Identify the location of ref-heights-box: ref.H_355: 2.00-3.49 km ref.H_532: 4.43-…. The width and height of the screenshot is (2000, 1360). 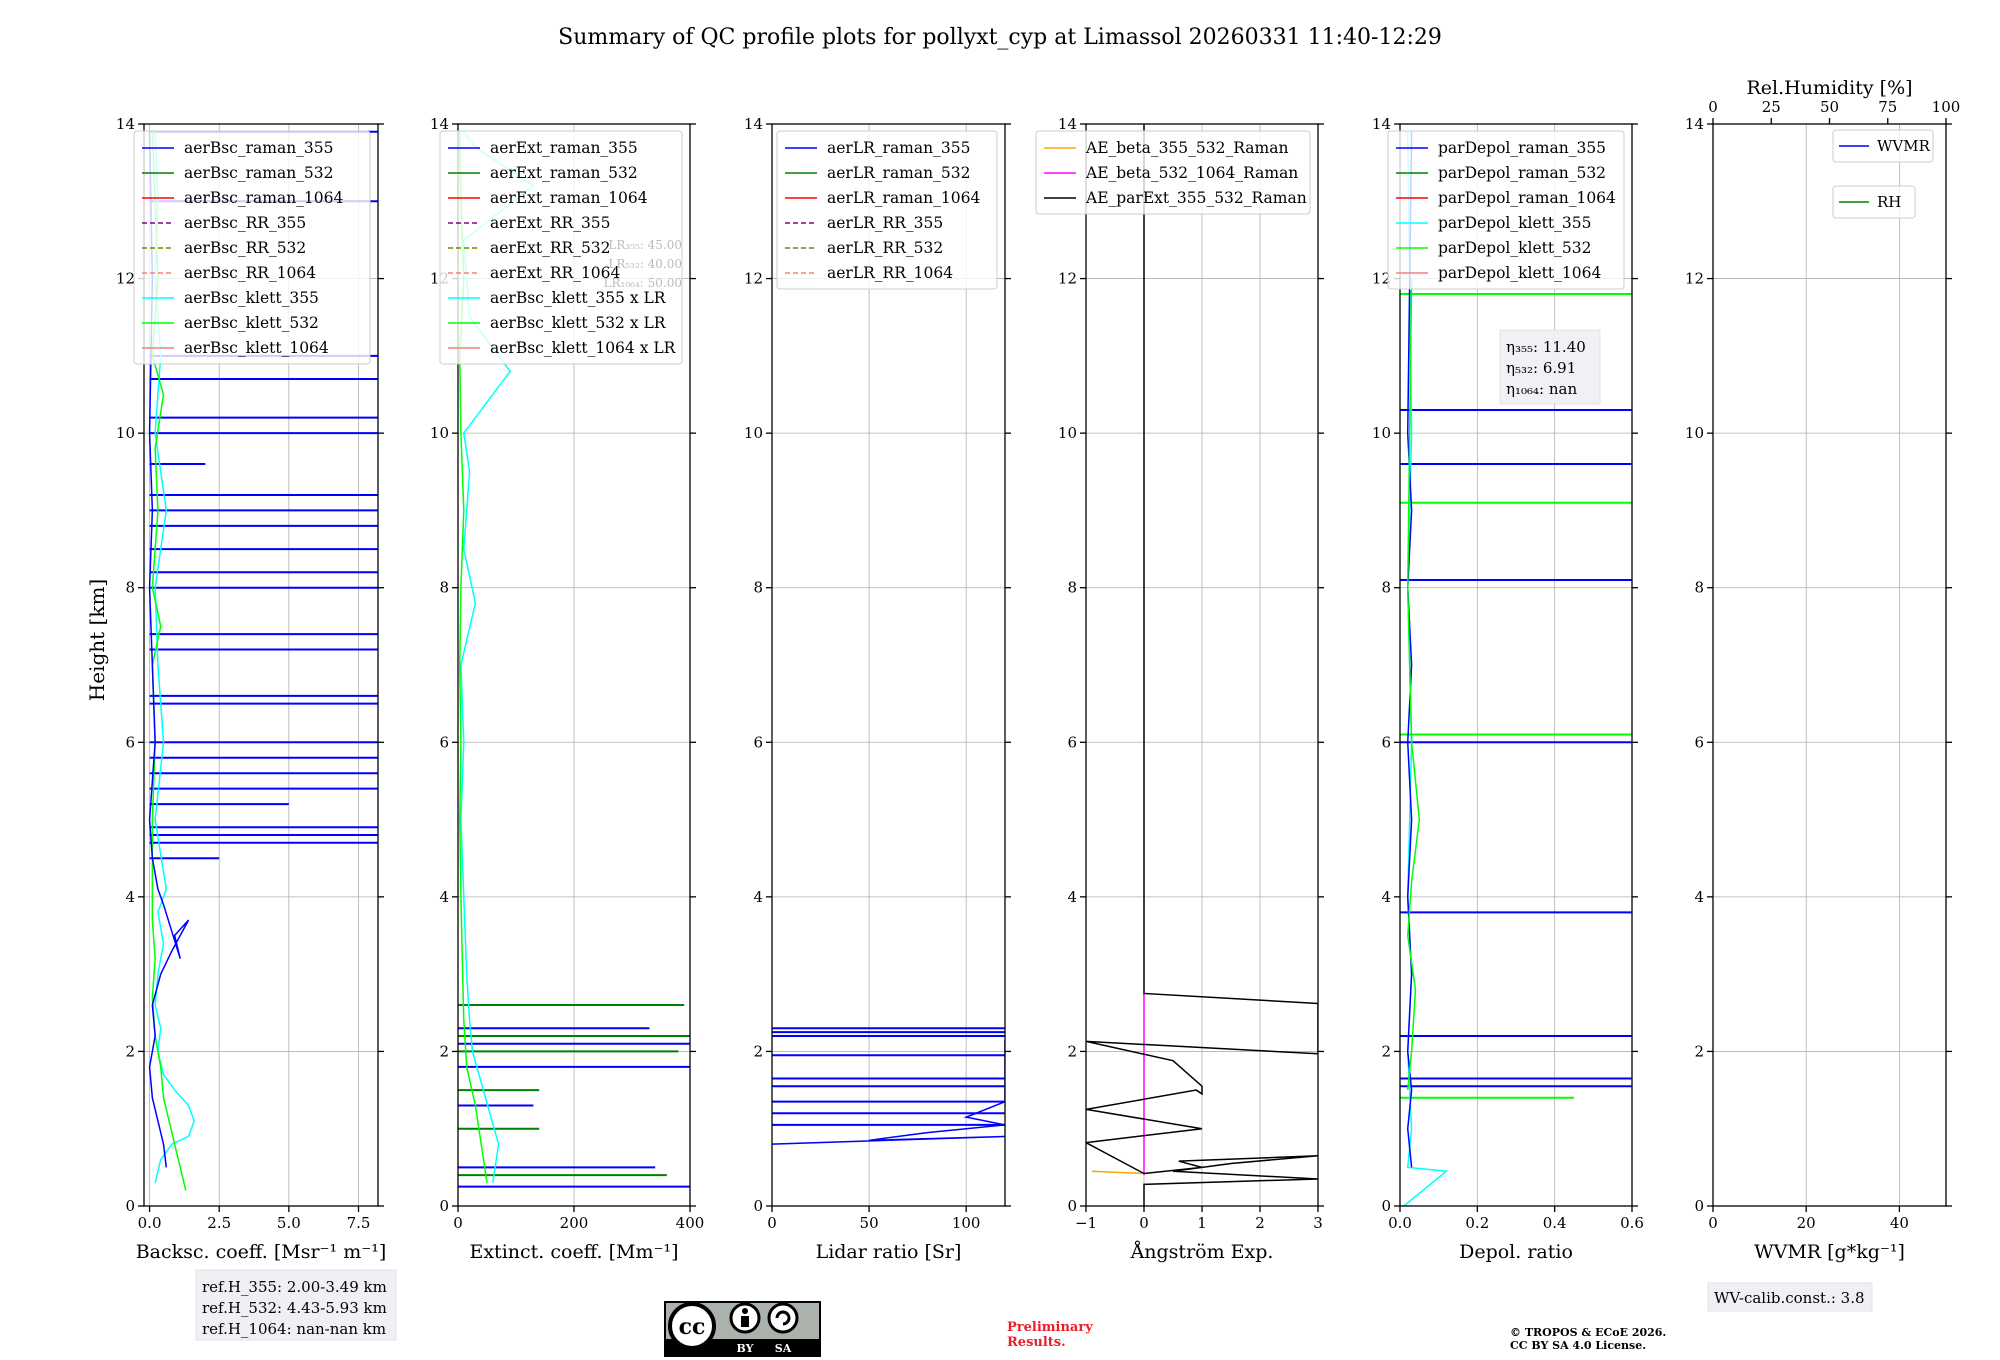
(296, 1305).